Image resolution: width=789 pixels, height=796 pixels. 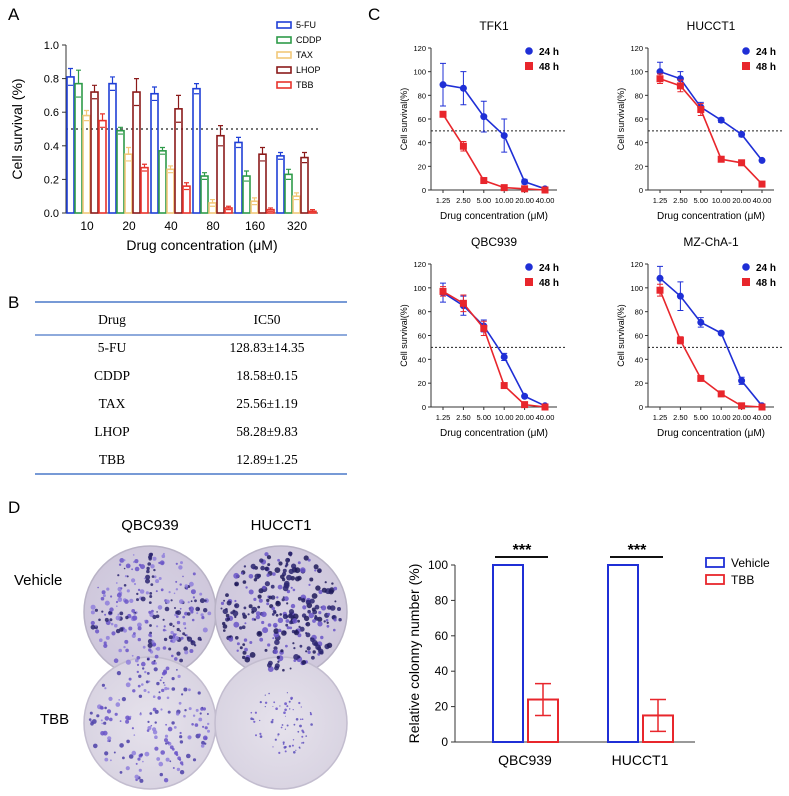 I want to click on y-tick-label: 20, so click(x=422, y=166).